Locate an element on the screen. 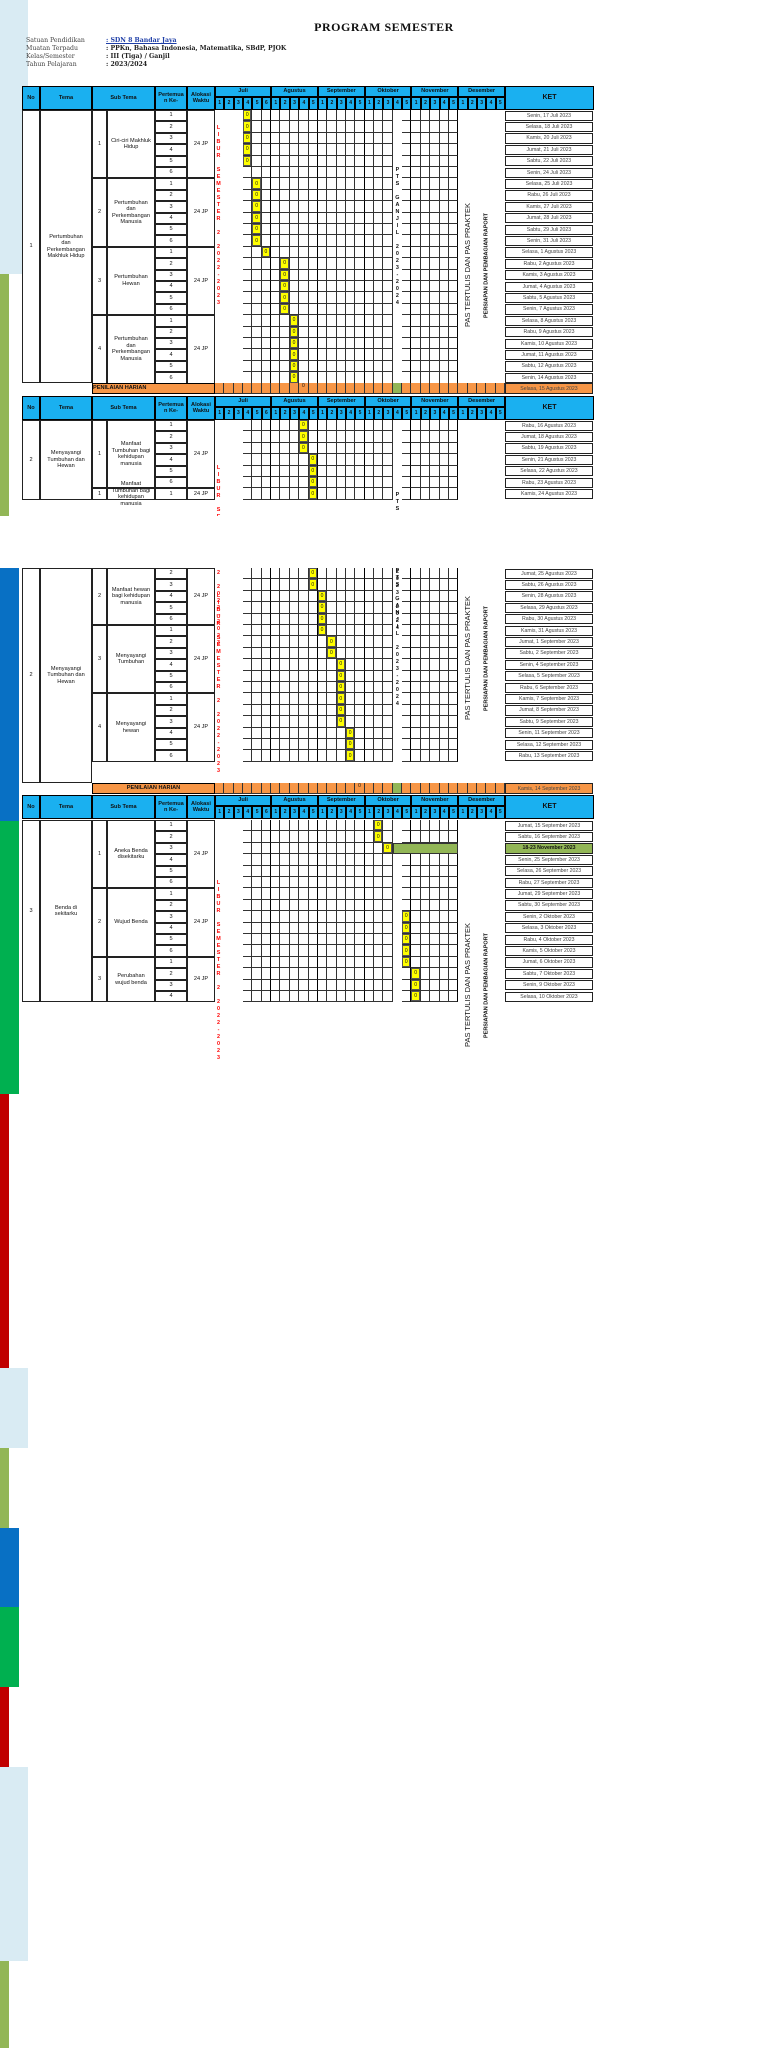 The height and width of the screenshot is (2048, 768). pertemuan-cell: 1 is located at coordinates (171, 894).